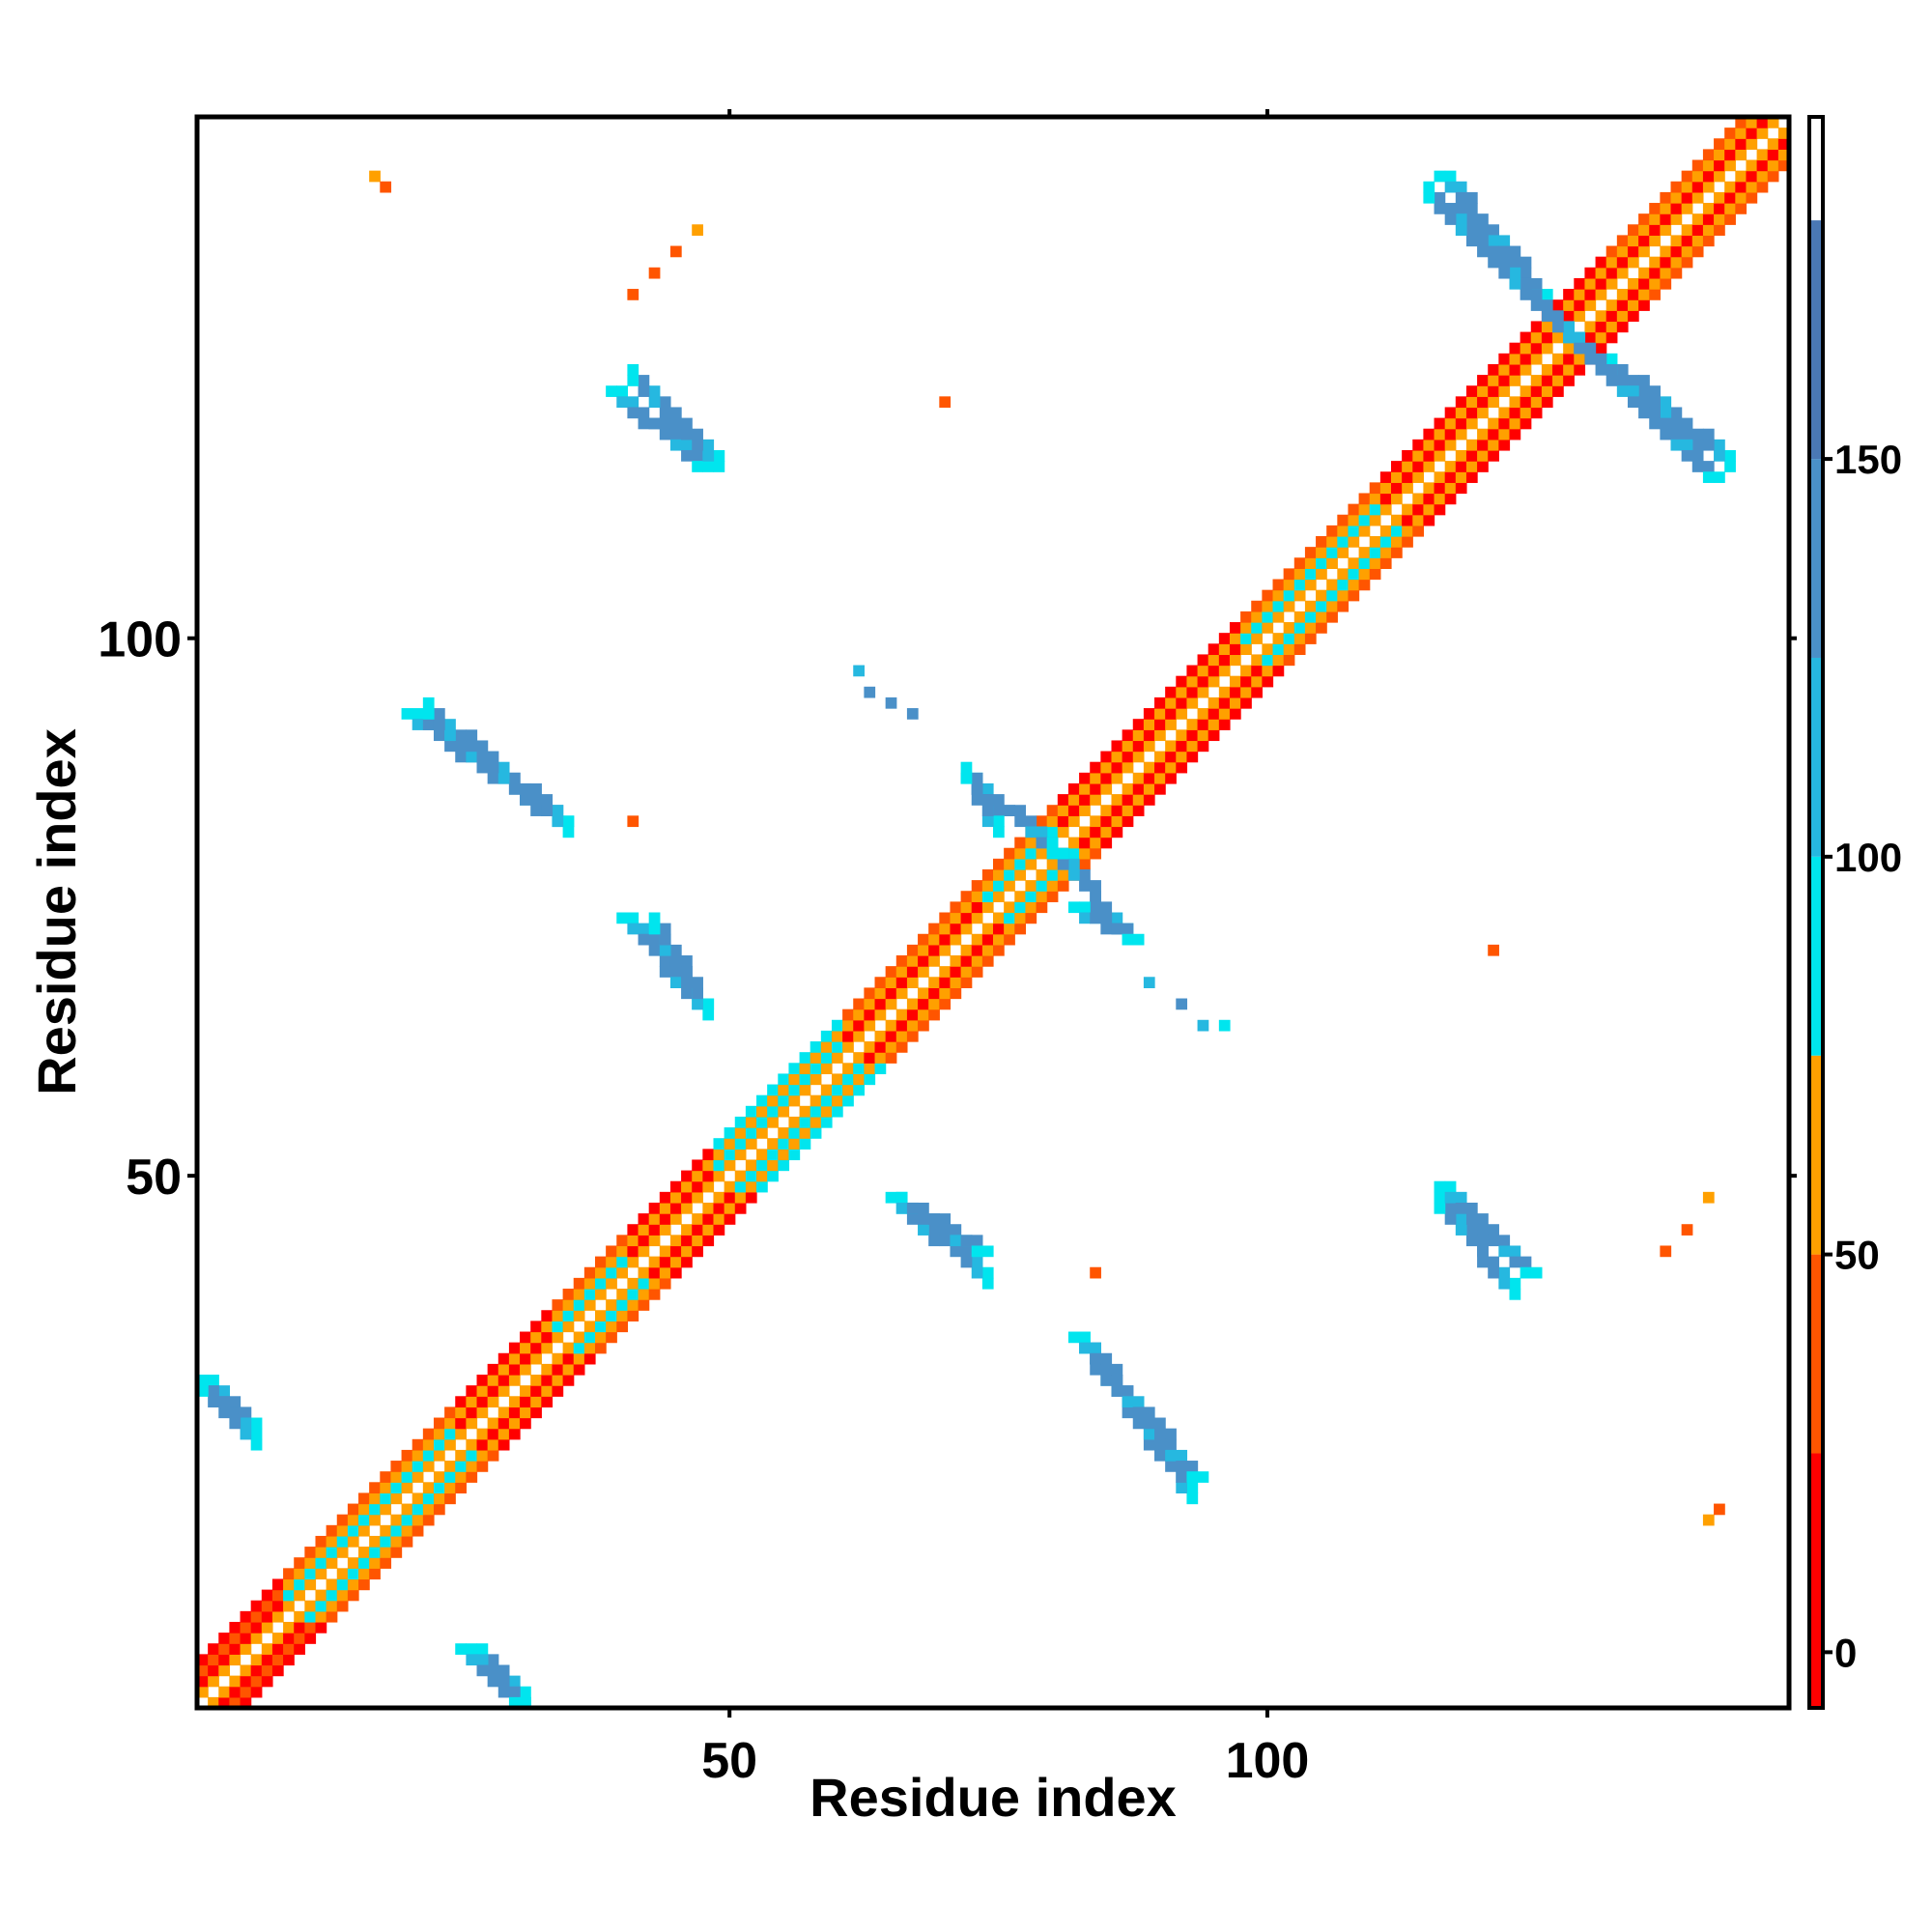  Describe the element at coordinates (1095, 1272) in the screenshot. I see `contact-point` at that location.